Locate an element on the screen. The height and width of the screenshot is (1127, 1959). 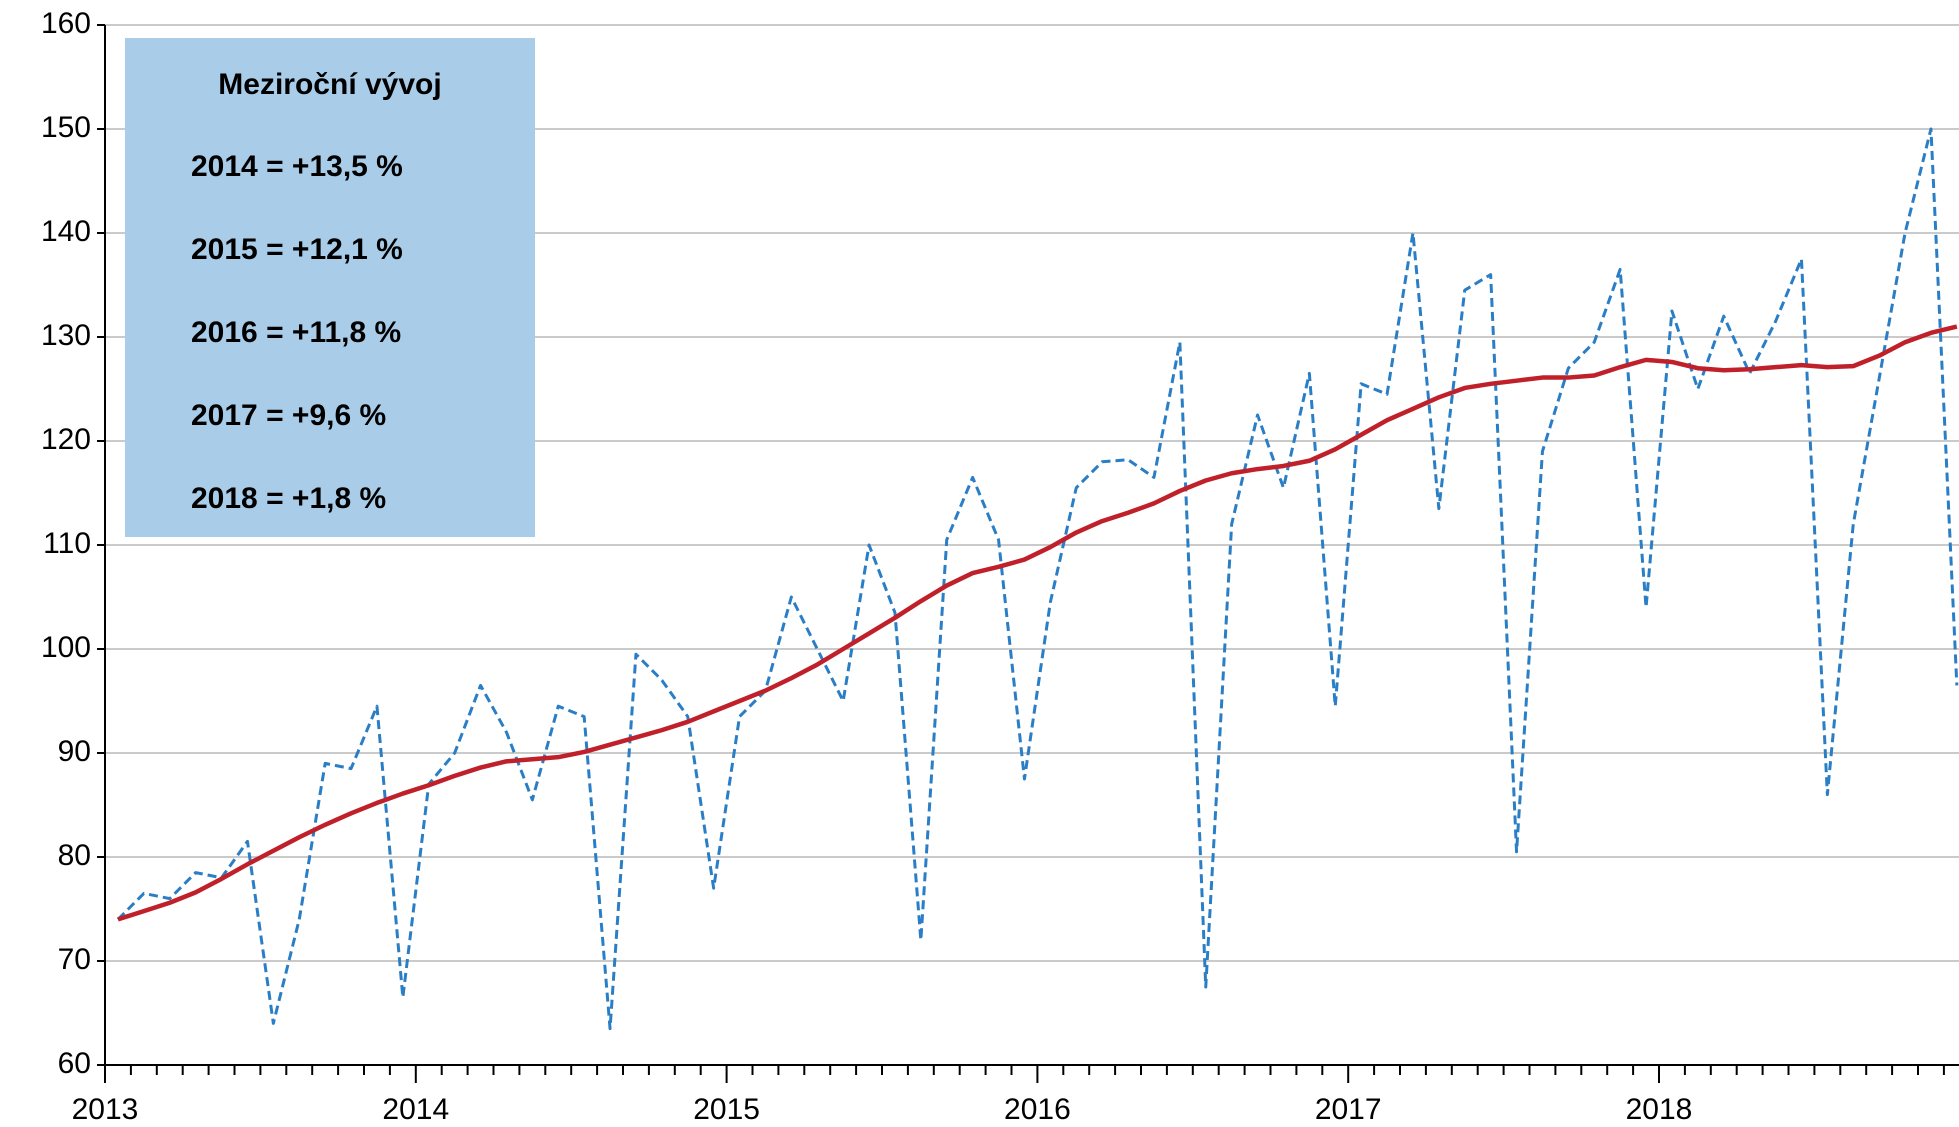
annotation-line: 2018 = +1,8 % is located at coordinates (288, 498).